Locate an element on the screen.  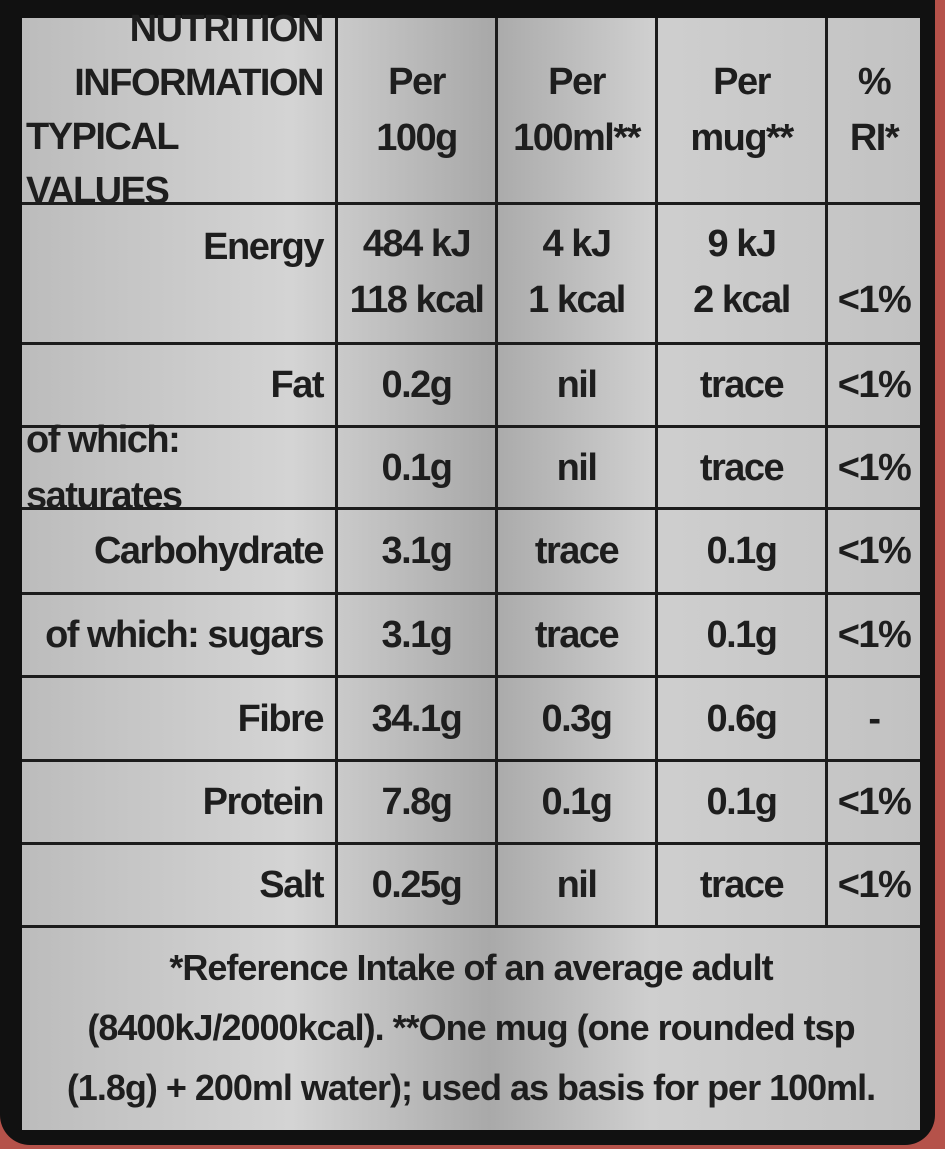
cell-text: 100g is located at coordinates (417, 138).